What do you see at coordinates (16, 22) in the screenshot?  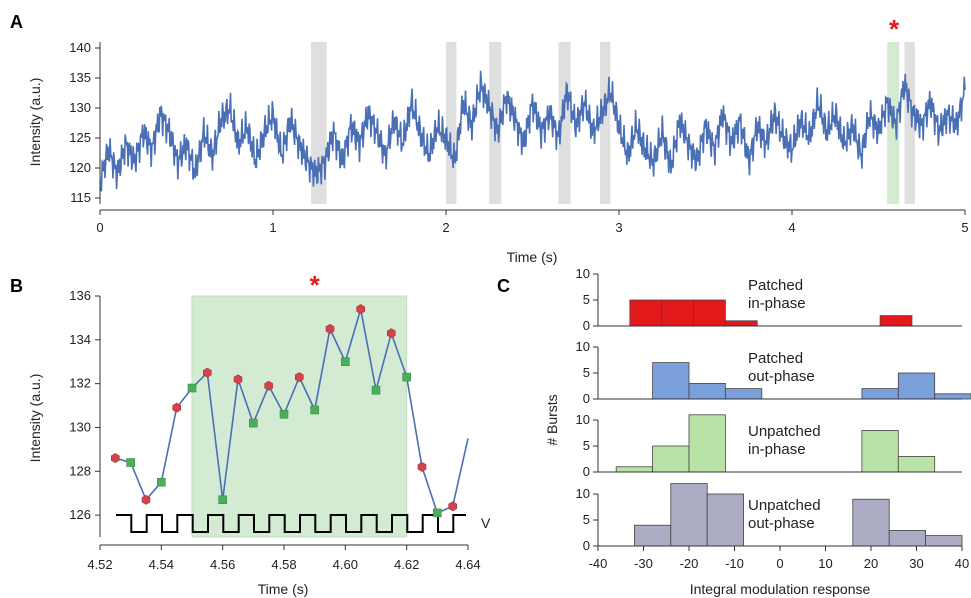 I see `panel-a-label: A` at bounding box center [16, 22].